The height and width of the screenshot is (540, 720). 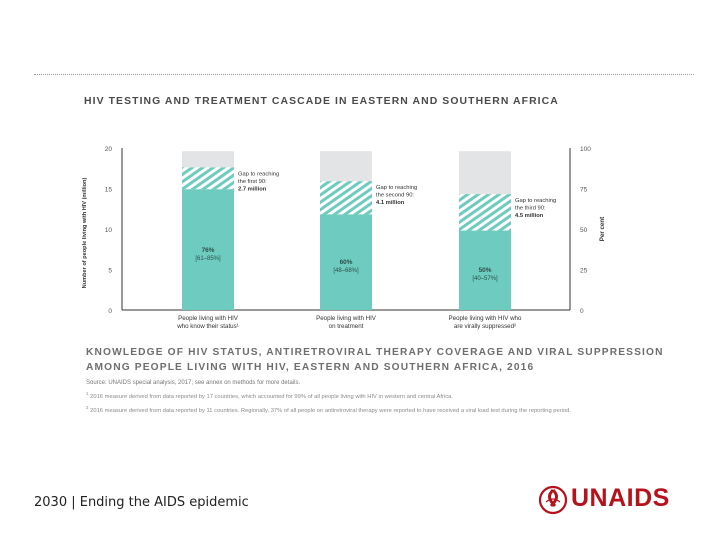 What do you see at coordinates (585, 149) in the screenshot?
I see `y-right-tick-label: 100` at bounding box center [585, 149].